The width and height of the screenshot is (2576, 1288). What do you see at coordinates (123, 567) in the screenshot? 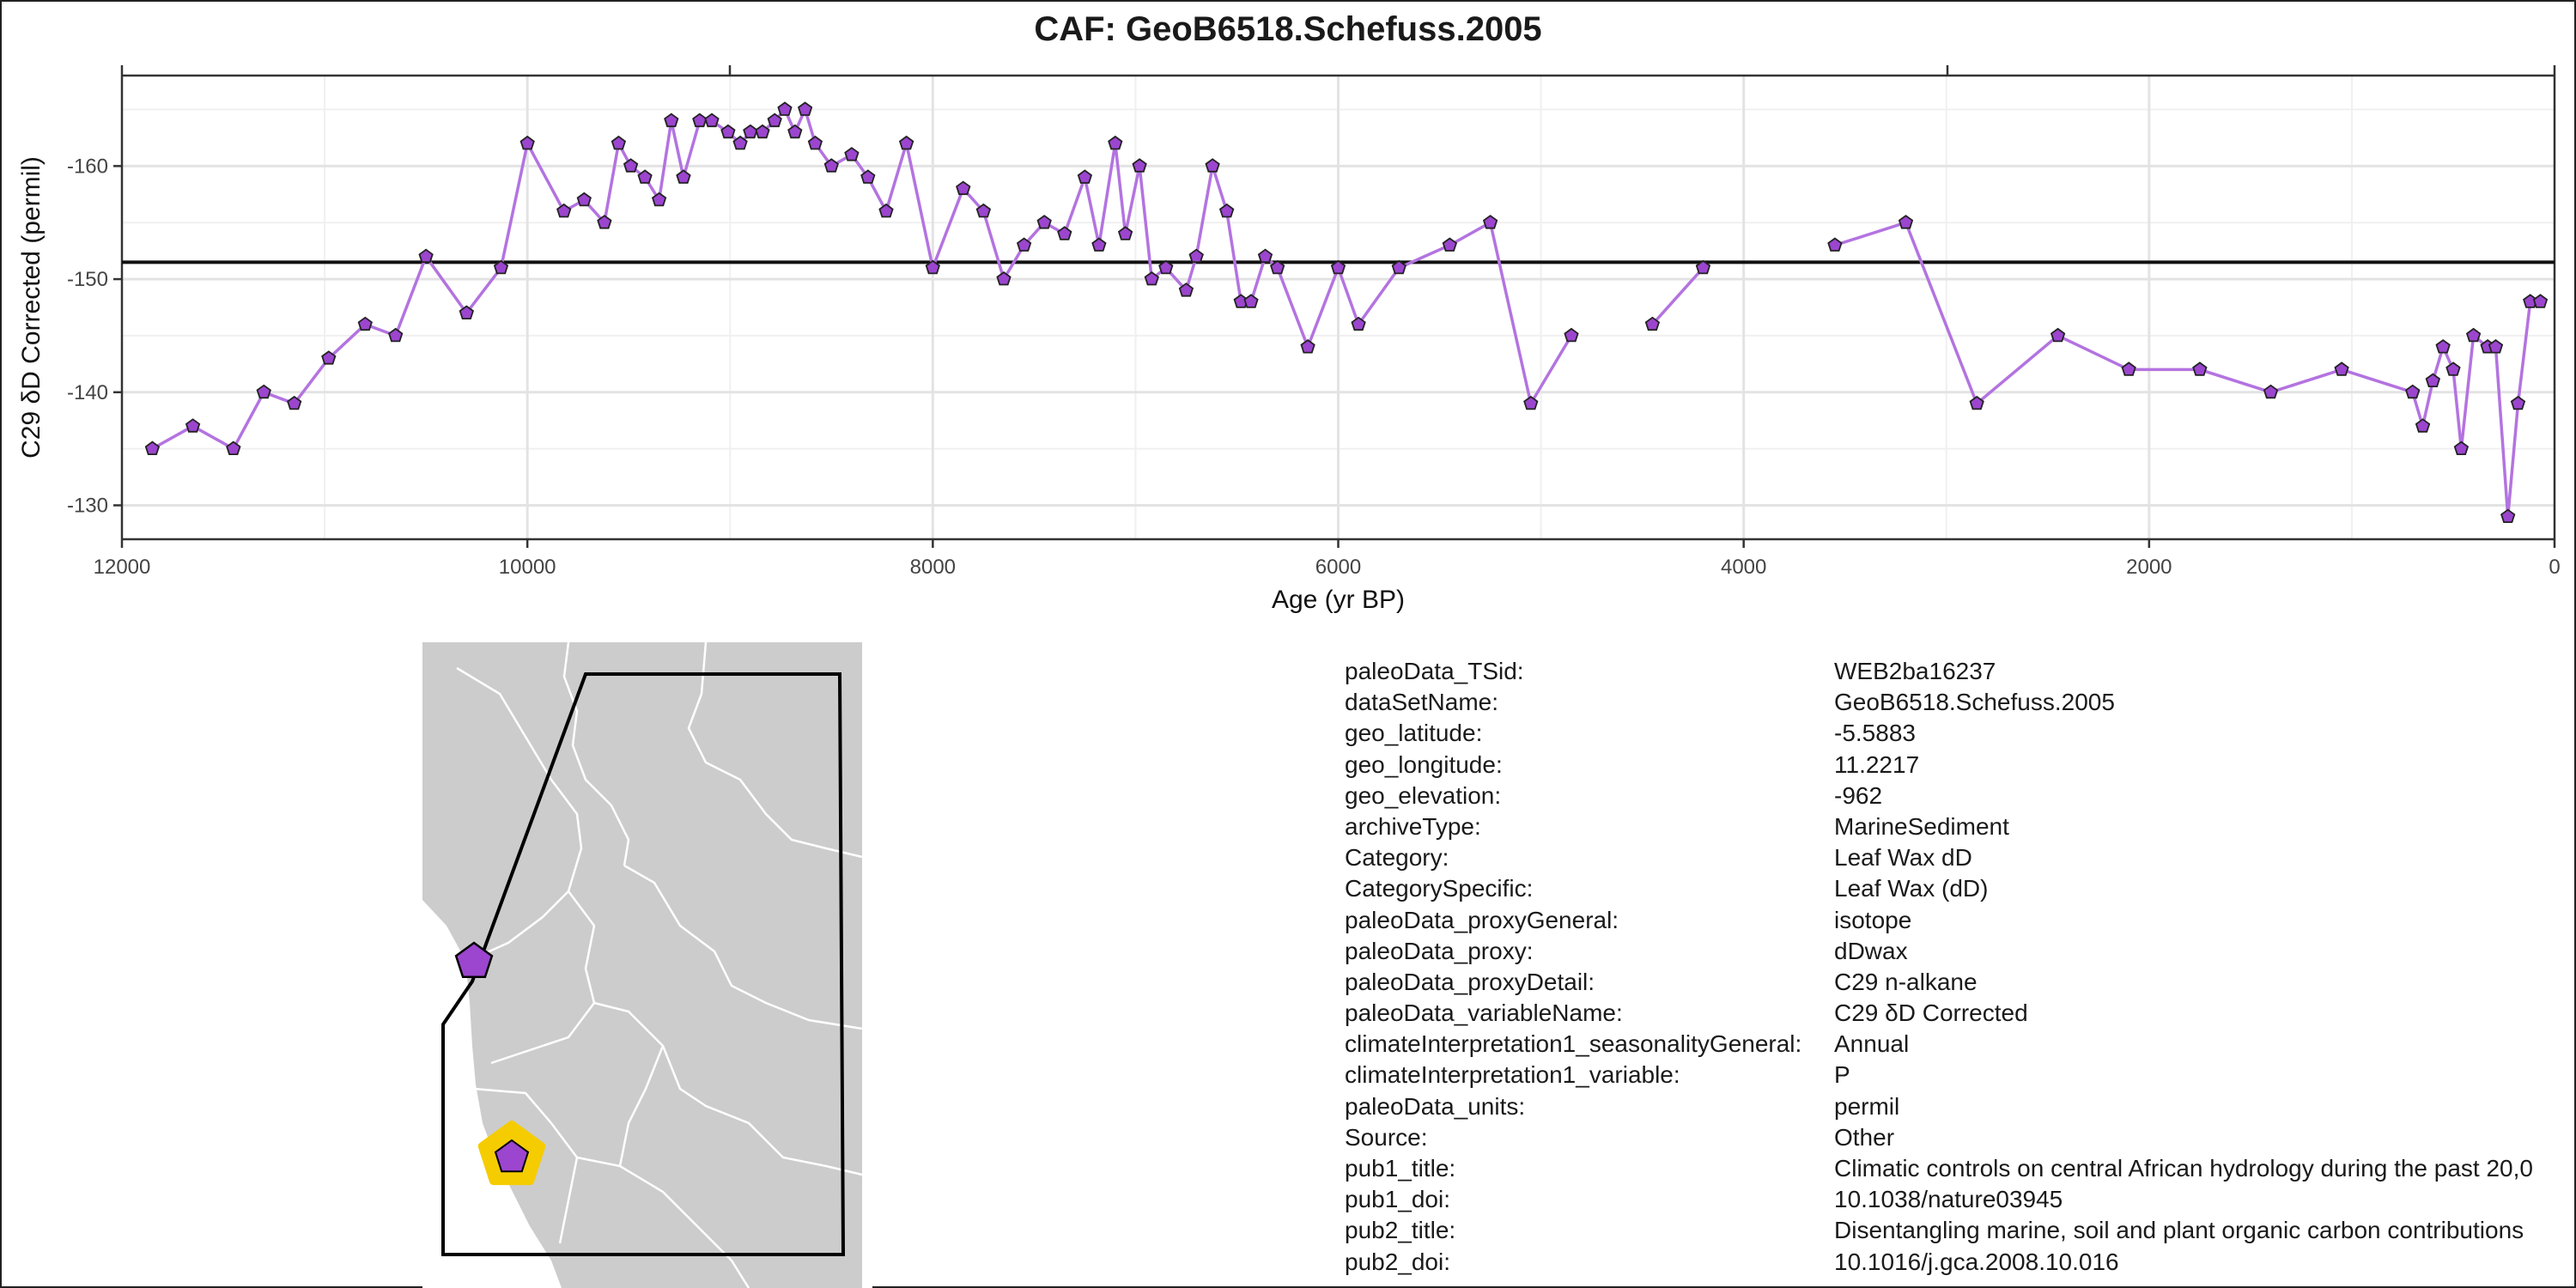
I see `x-tick-label: 12000` at bounding box center [123, 567].